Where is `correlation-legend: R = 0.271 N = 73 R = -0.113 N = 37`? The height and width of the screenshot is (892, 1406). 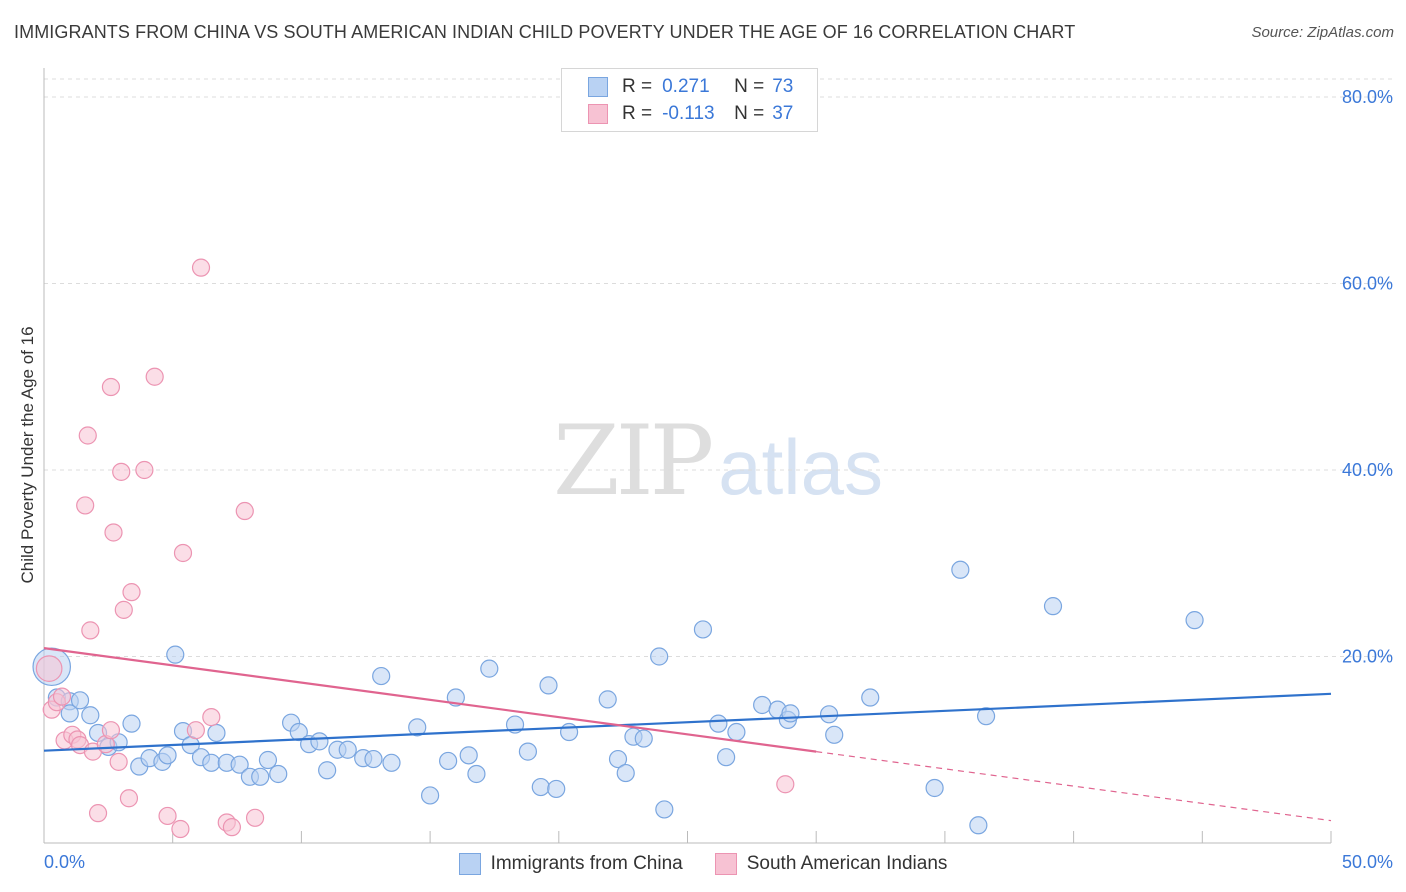
correlation-legend: R = 0.271 N = 73 R = -0.113 N = 37 is located at coordinates (689, 100).